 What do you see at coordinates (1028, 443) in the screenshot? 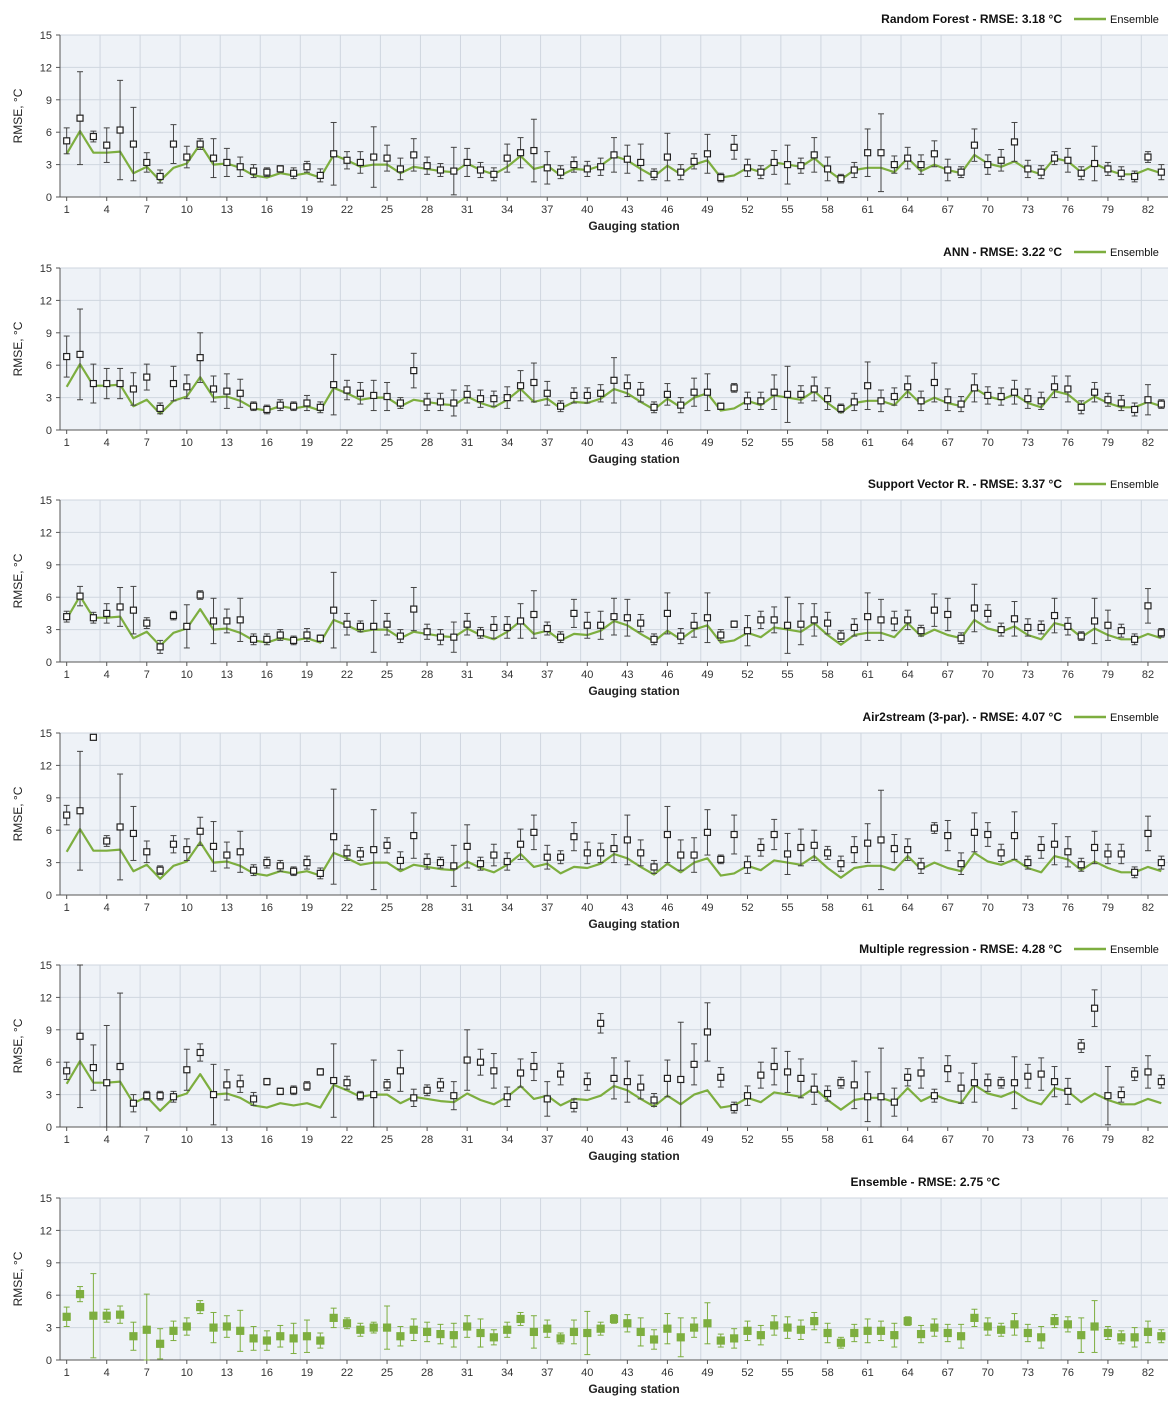
I see `x-tick-label: 73` at bounding box center [1028, 443].